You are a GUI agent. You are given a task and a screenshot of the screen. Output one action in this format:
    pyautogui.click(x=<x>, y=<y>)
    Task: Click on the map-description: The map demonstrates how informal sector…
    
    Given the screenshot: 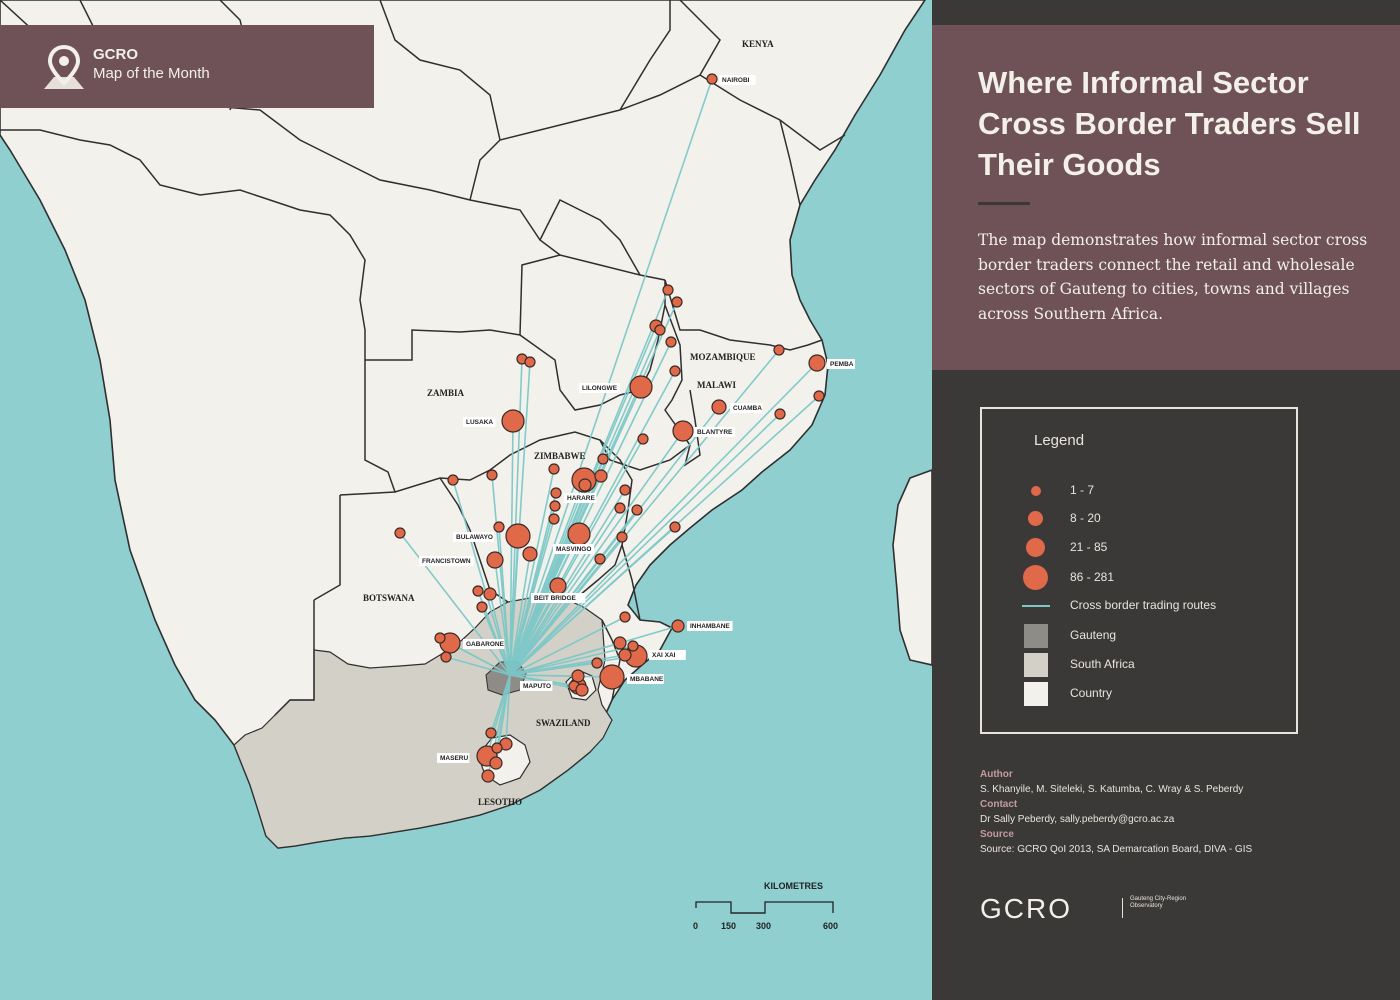 What is the action you would take?
    pyautogui.click(x=1173, y=277)
    